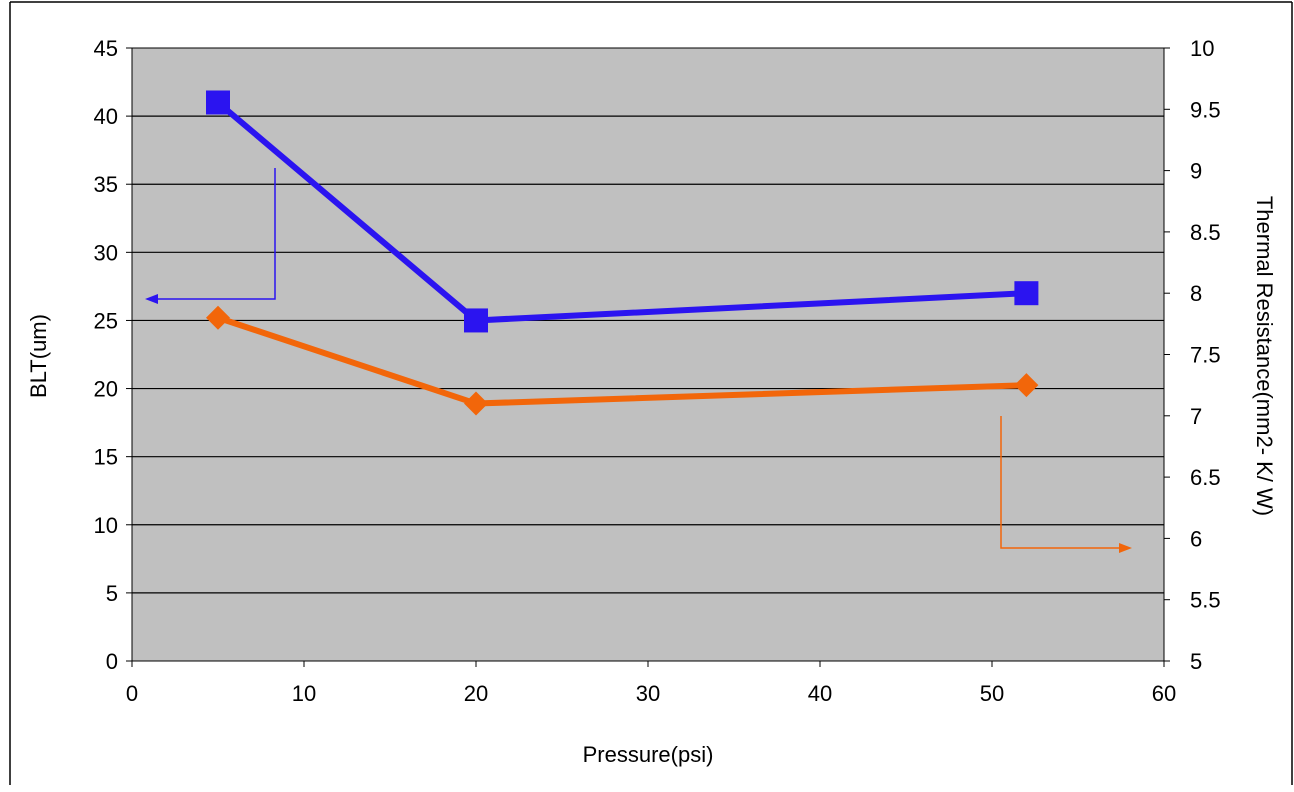  I want to click on right-tick-label: 5.5, so click(1205, 600).